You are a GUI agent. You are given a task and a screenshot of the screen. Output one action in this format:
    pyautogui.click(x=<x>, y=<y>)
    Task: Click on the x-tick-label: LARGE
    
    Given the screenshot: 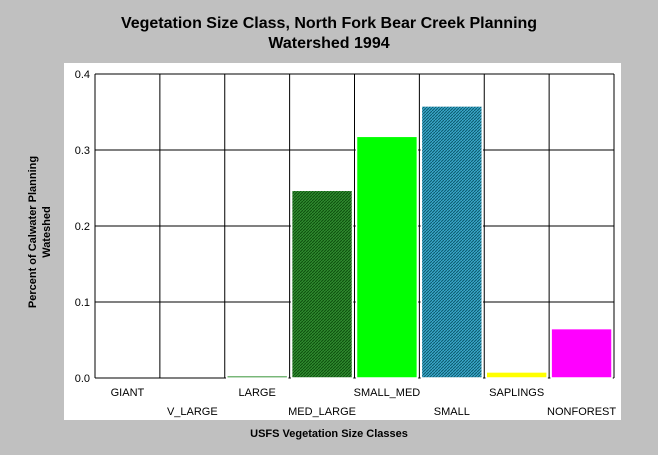 What is the action you would take?
    pyautogui.click(x=257, y=393)
    